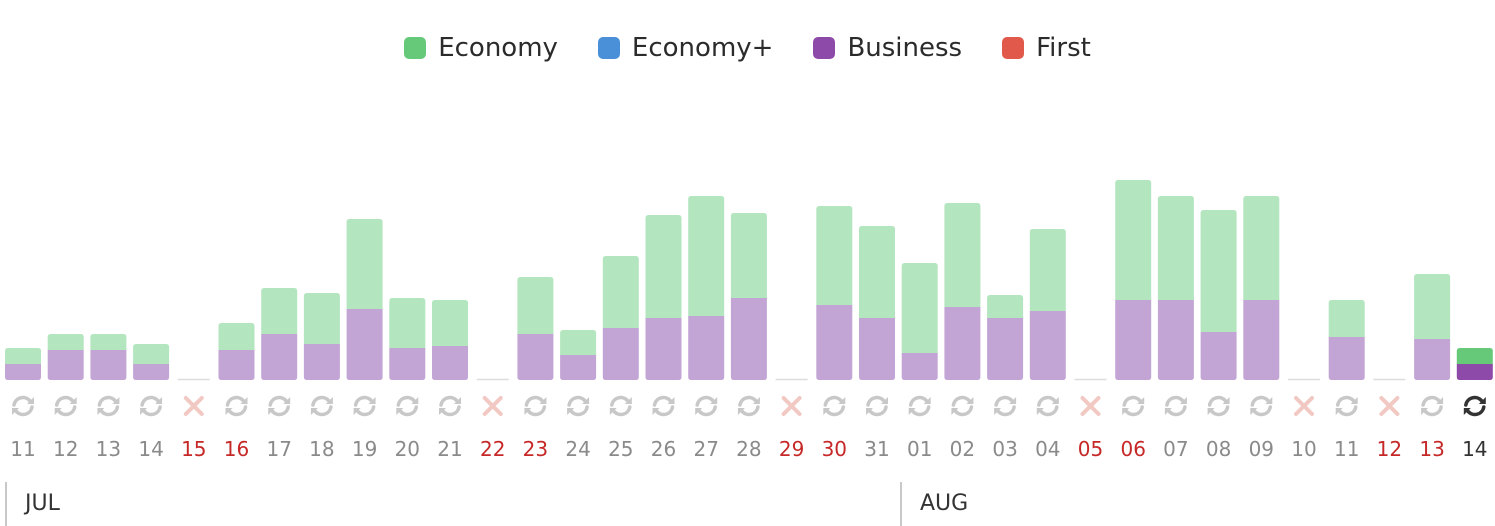  Describe the element at coordinates (1389, 449) in the screenshot. I see `date-label-32: 12` at that location.